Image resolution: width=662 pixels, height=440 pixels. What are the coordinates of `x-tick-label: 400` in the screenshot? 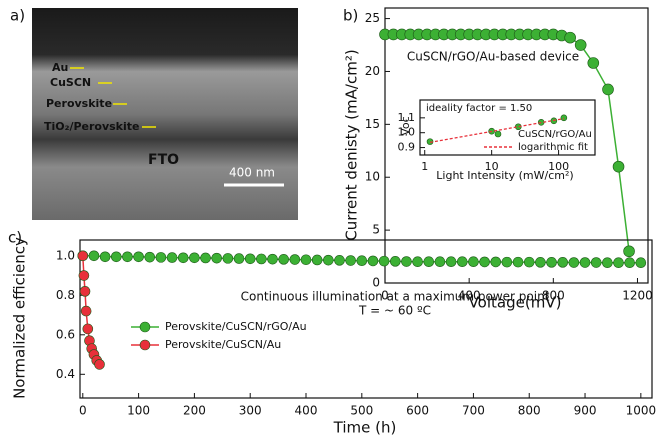 It's located at (469, 296).